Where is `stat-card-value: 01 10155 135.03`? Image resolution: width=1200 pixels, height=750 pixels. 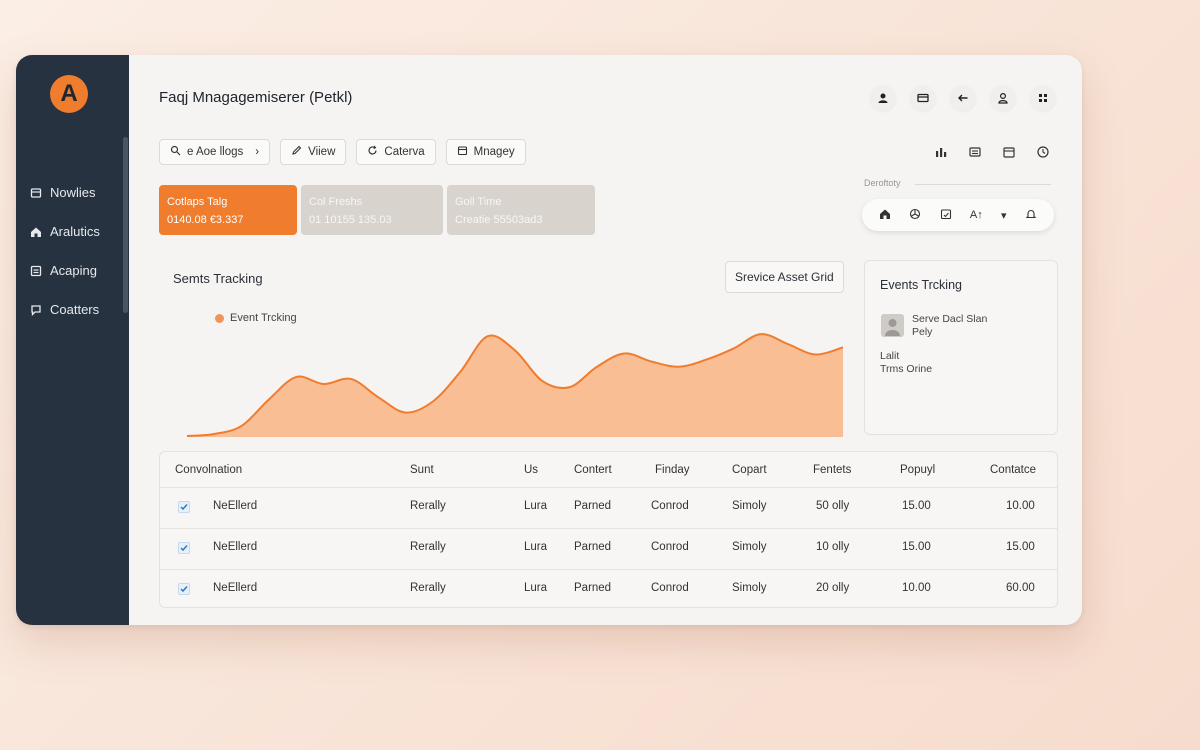 stat-card-value: 01 10155 135.03 is located at coordinates (350, 220).